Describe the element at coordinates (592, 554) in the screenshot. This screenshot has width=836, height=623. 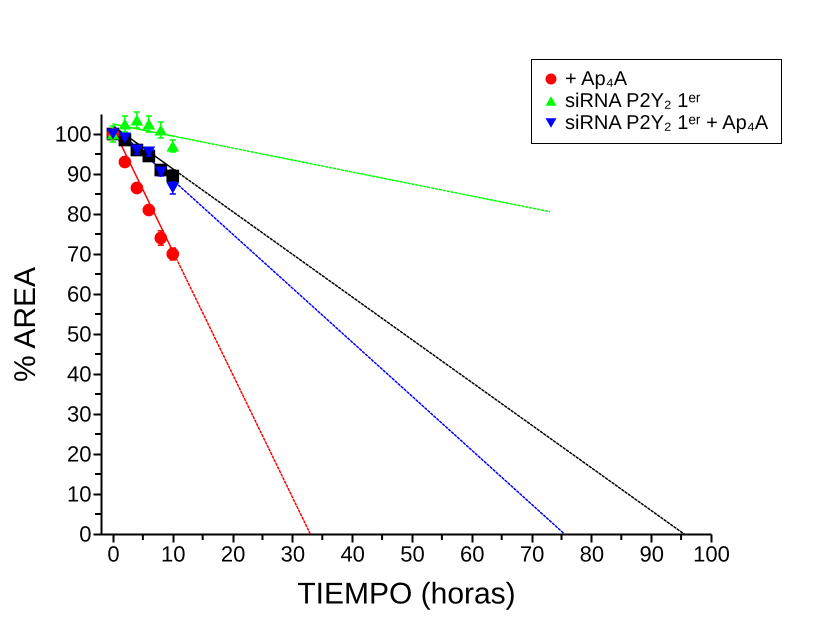
I see `x-tick-label: 80` at that location.